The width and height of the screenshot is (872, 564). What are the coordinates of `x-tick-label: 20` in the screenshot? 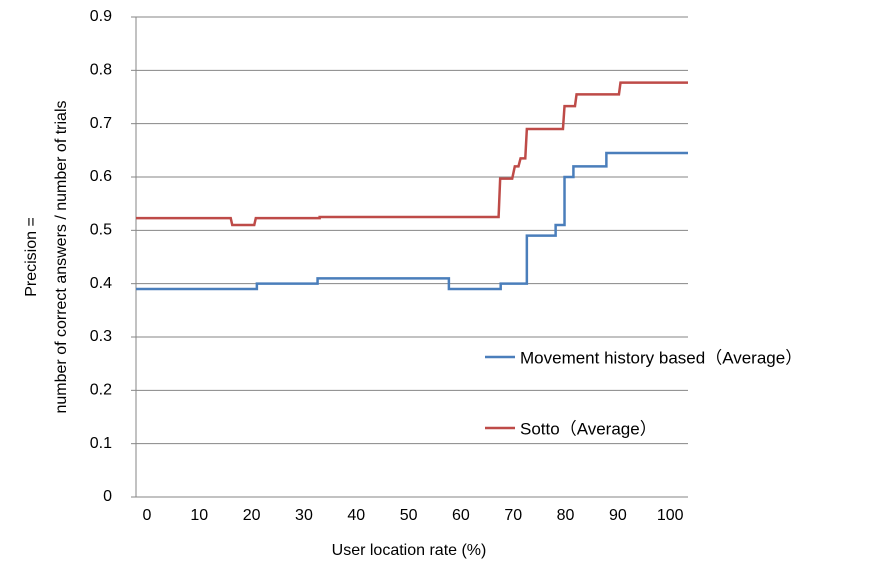 It's located at (252, 515).